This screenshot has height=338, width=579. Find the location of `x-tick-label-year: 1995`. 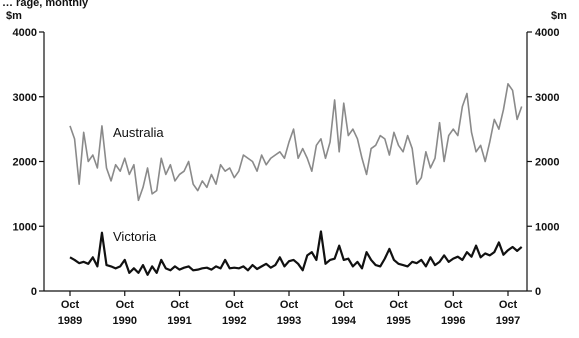

x-tick-label-year: 1995 is located at coordinates (398, 321).